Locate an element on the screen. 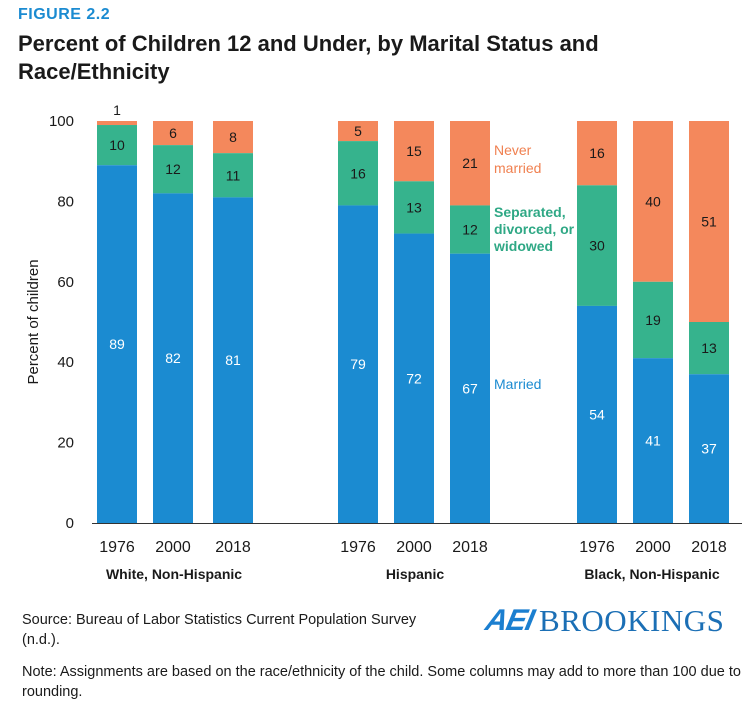 The image size is (756, 716). legend-separated: Separated, is located at coordinates (530, 212).